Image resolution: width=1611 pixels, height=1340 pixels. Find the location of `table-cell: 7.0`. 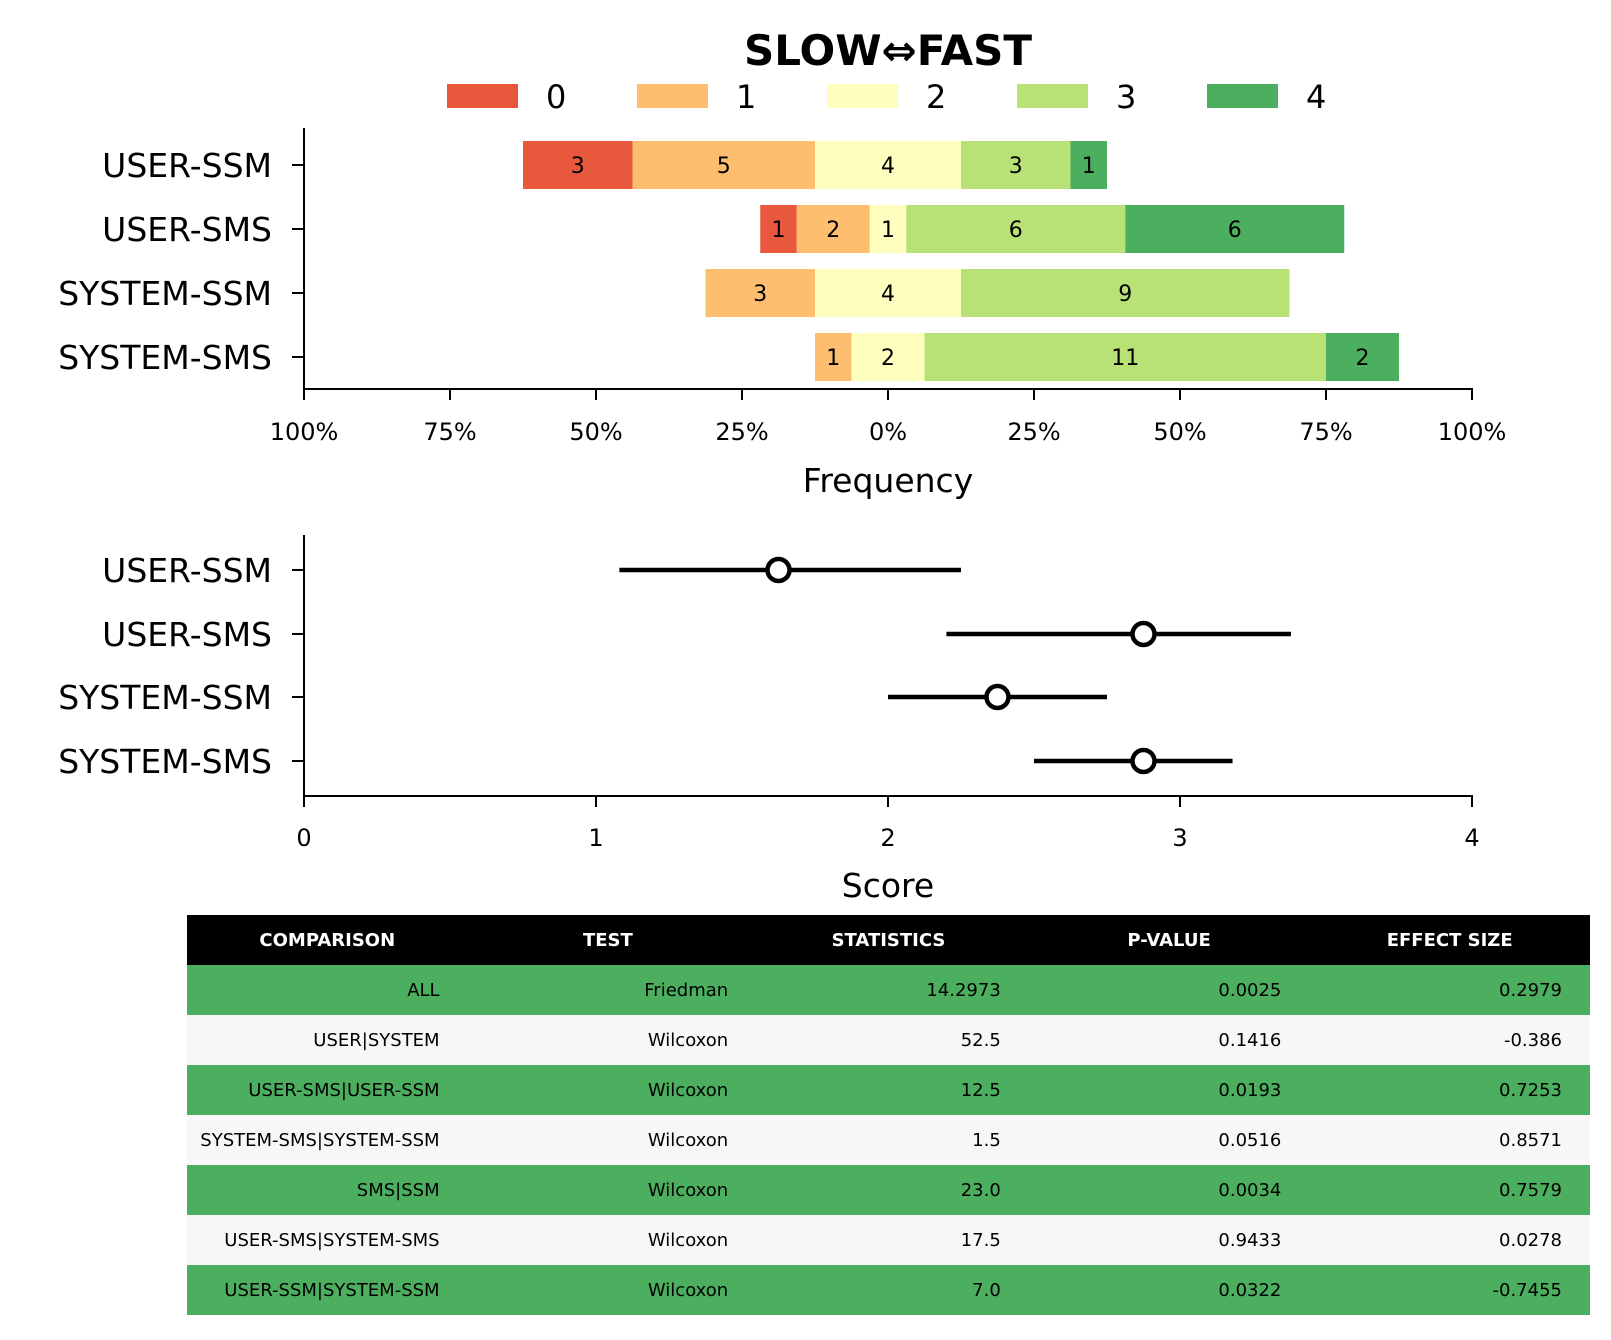

table-cell: 7.0 is located at coordinates (888, 1290).